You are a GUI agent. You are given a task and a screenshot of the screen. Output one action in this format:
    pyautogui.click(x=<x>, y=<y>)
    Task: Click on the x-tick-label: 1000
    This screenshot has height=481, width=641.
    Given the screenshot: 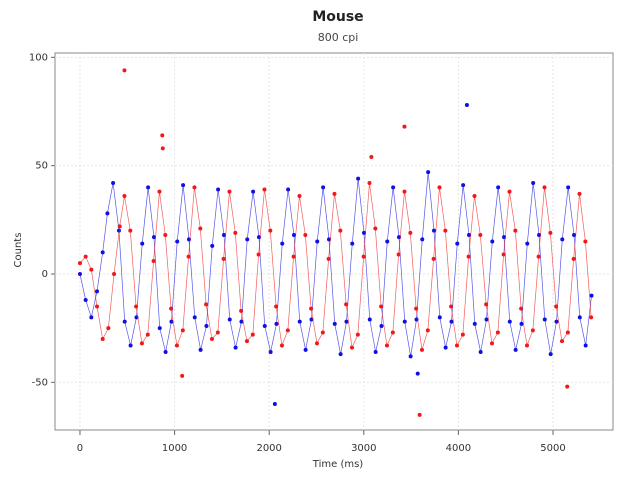 What is the action you would take?
    pyautogui.click(x=174, y=448)
    